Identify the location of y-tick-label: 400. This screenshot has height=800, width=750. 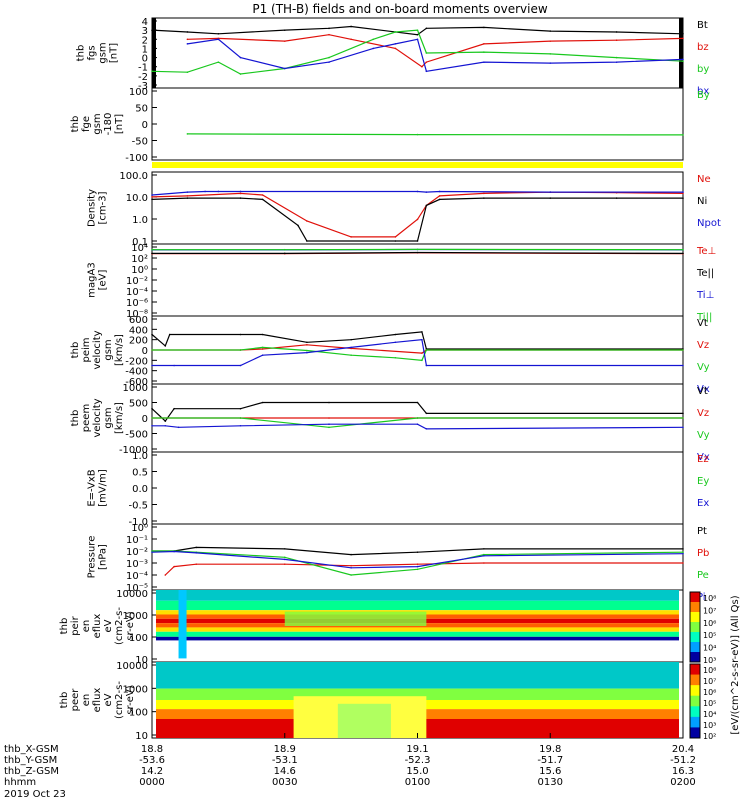
(138, 330).